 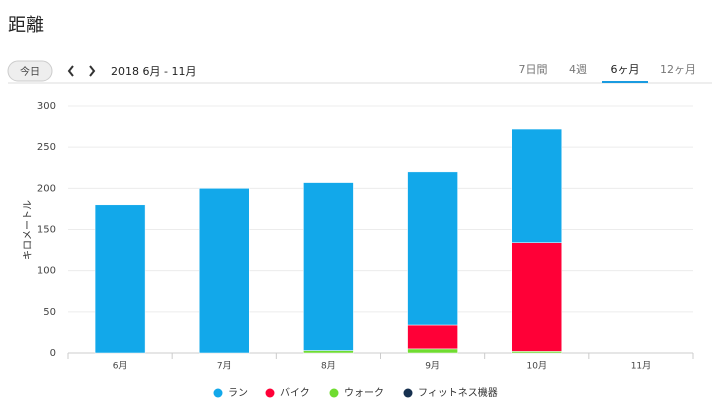 What do you see at coordinates (46, 147) in the screenshot?
I see `y-tick-label: 250` at bounding box center [46, 147].